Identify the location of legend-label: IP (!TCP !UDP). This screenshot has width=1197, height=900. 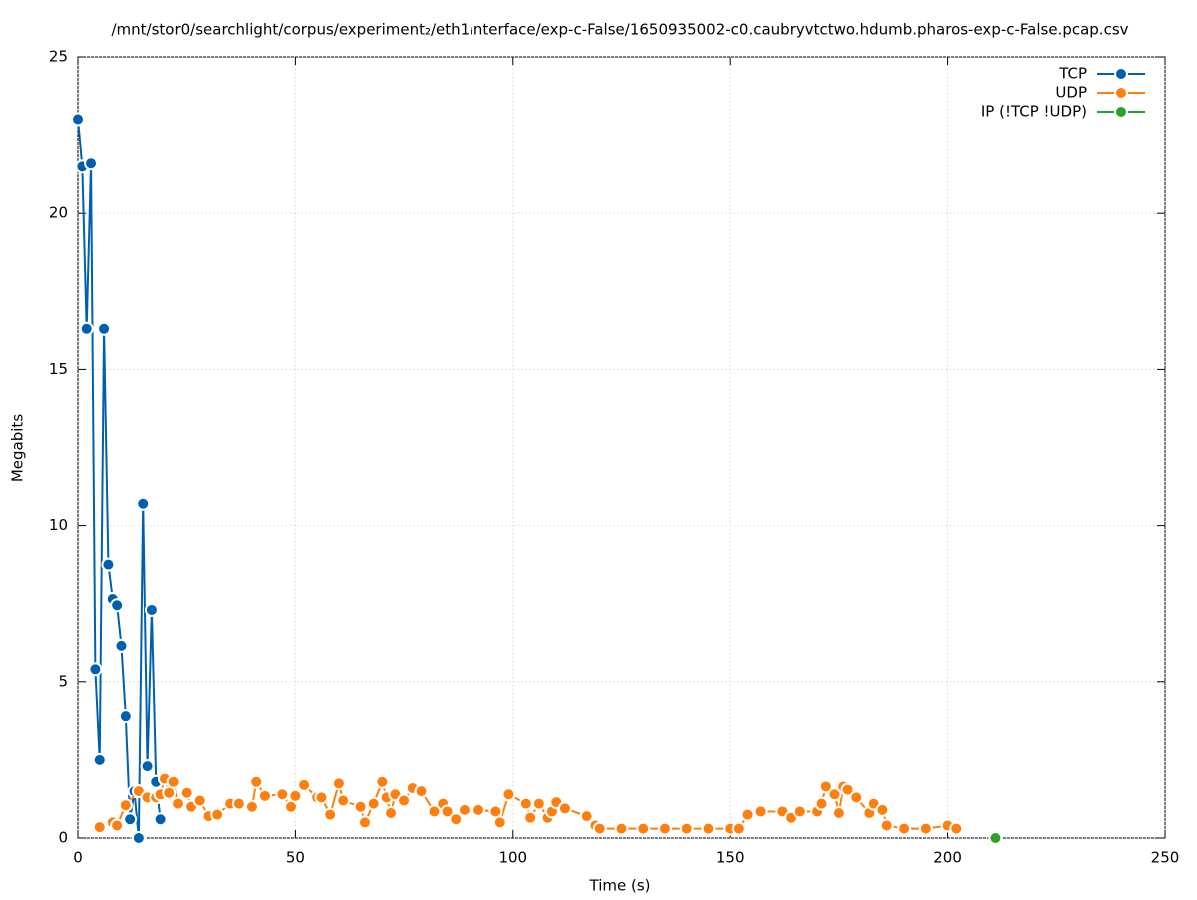
(1034, 112).